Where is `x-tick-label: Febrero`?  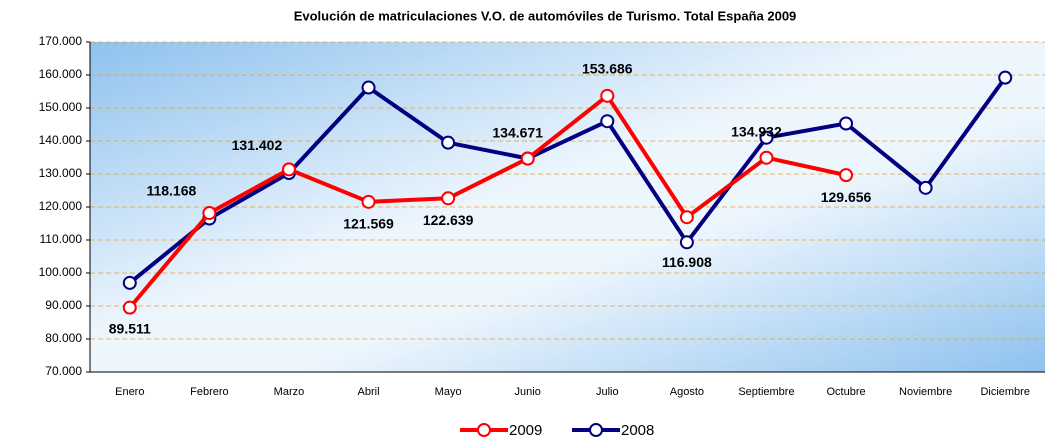
x-tick-label: Febrero is located at coordinates (209, 392).